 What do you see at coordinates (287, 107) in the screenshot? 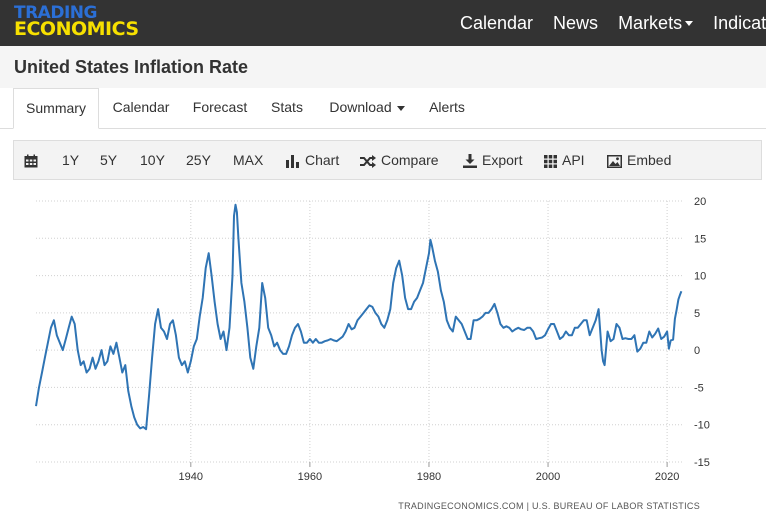
I see `tab-stats: Stats` at bounding box center [287, 107].